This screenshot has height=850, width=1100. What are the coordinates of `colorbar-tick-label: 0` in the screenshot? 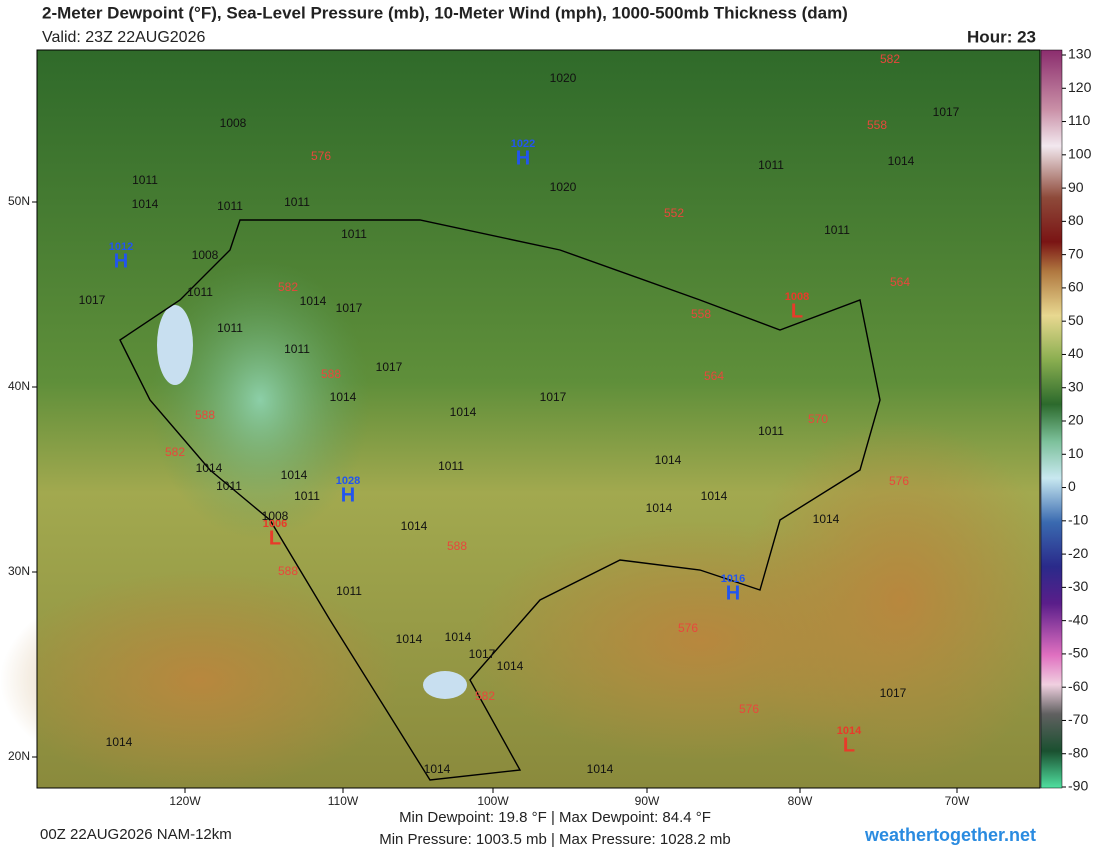 It's located at (1072, 486).